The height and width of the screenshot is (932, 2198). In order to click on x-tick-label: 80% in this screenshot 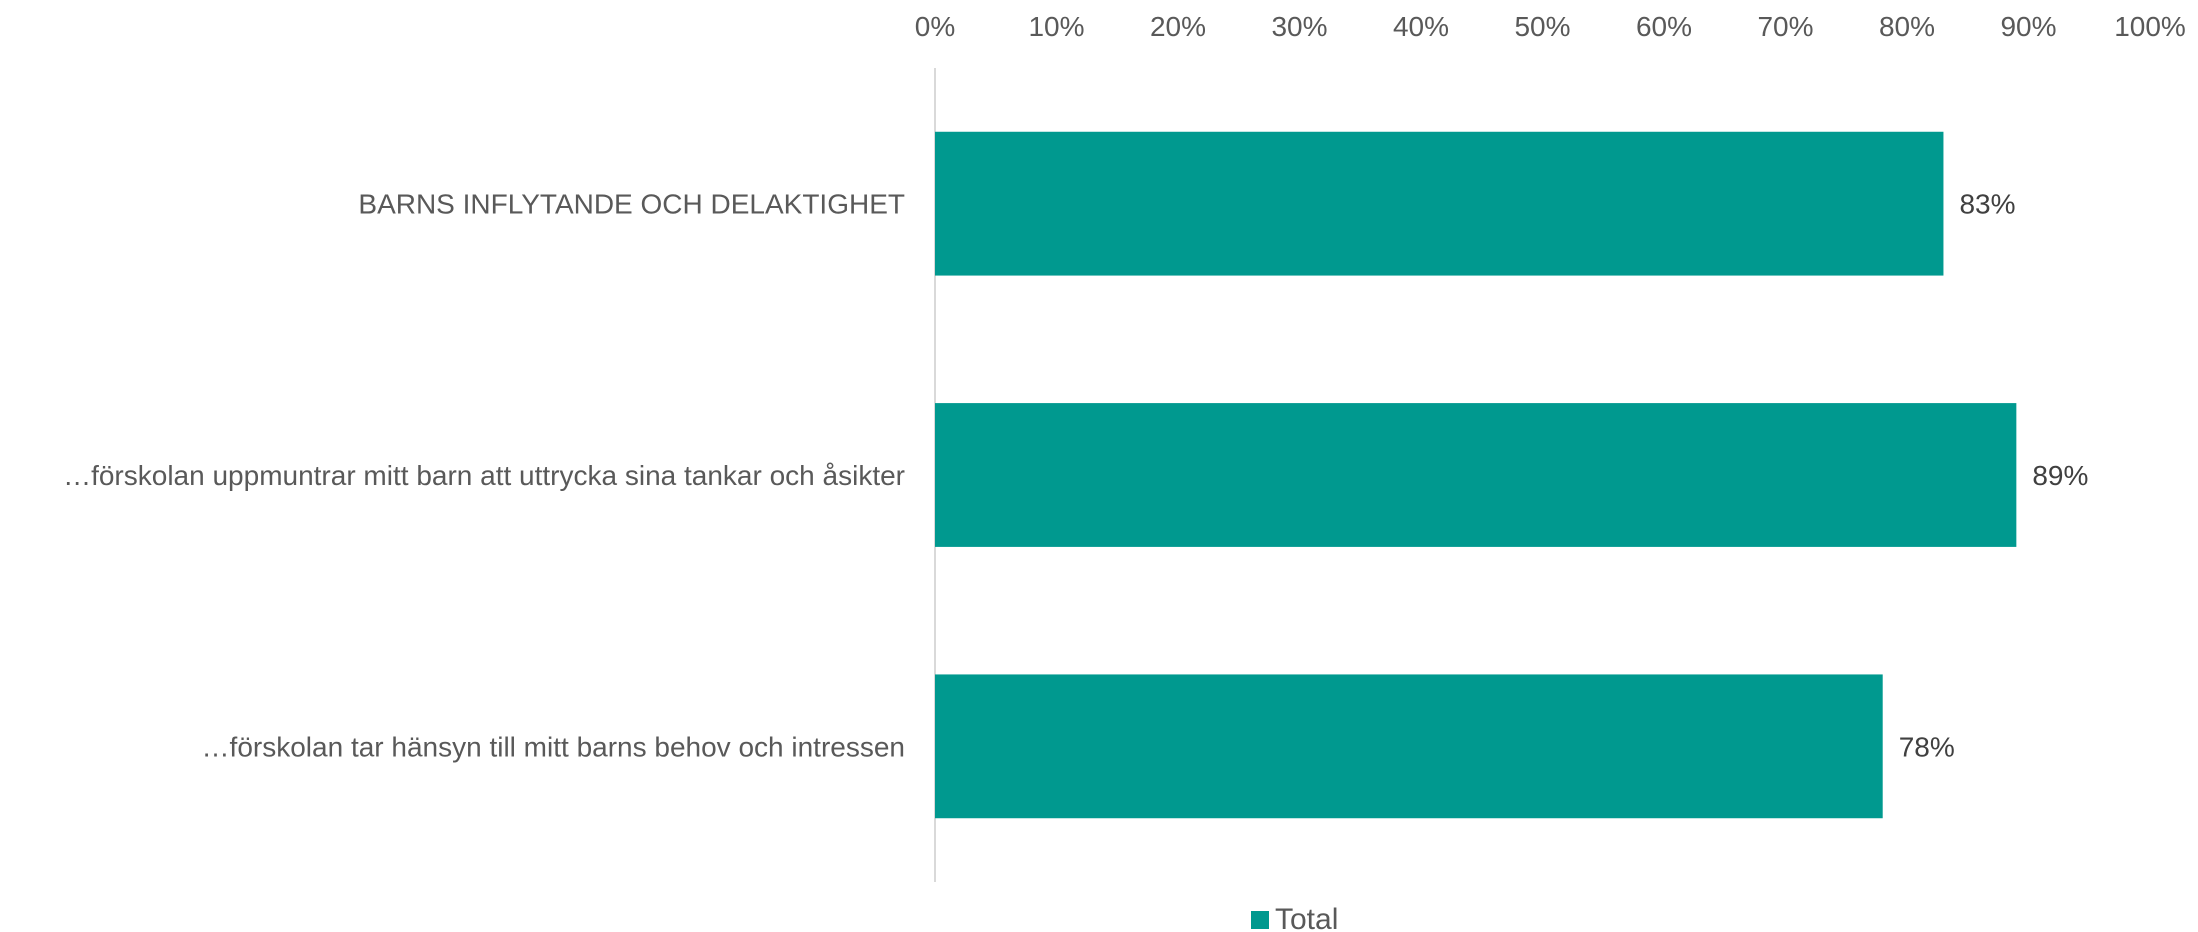, I will do `click(1907, 26)`.